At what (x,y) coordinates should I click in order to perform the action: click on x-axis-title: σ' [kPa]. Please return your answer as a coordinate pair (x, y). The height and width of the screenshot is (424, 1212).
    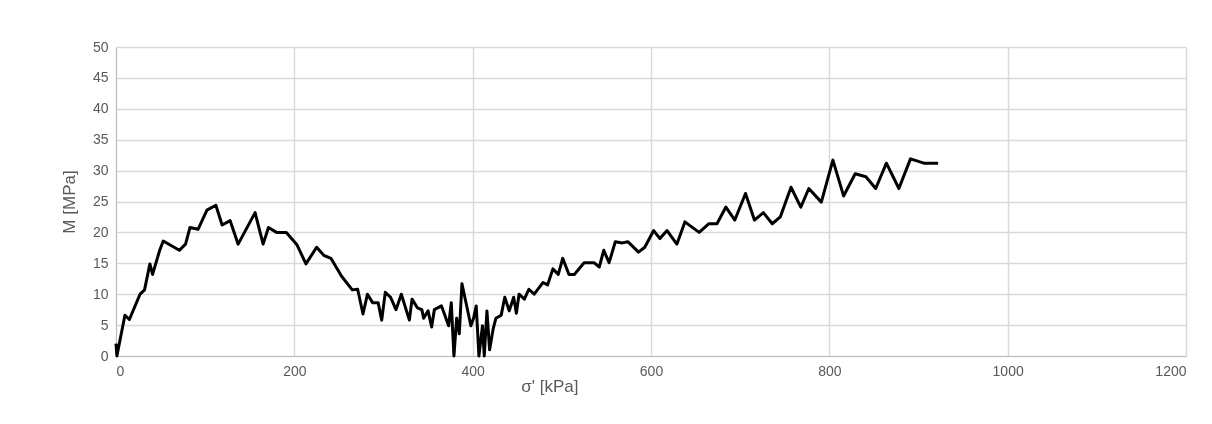
    Looking at the image, I should click on (550, 386).